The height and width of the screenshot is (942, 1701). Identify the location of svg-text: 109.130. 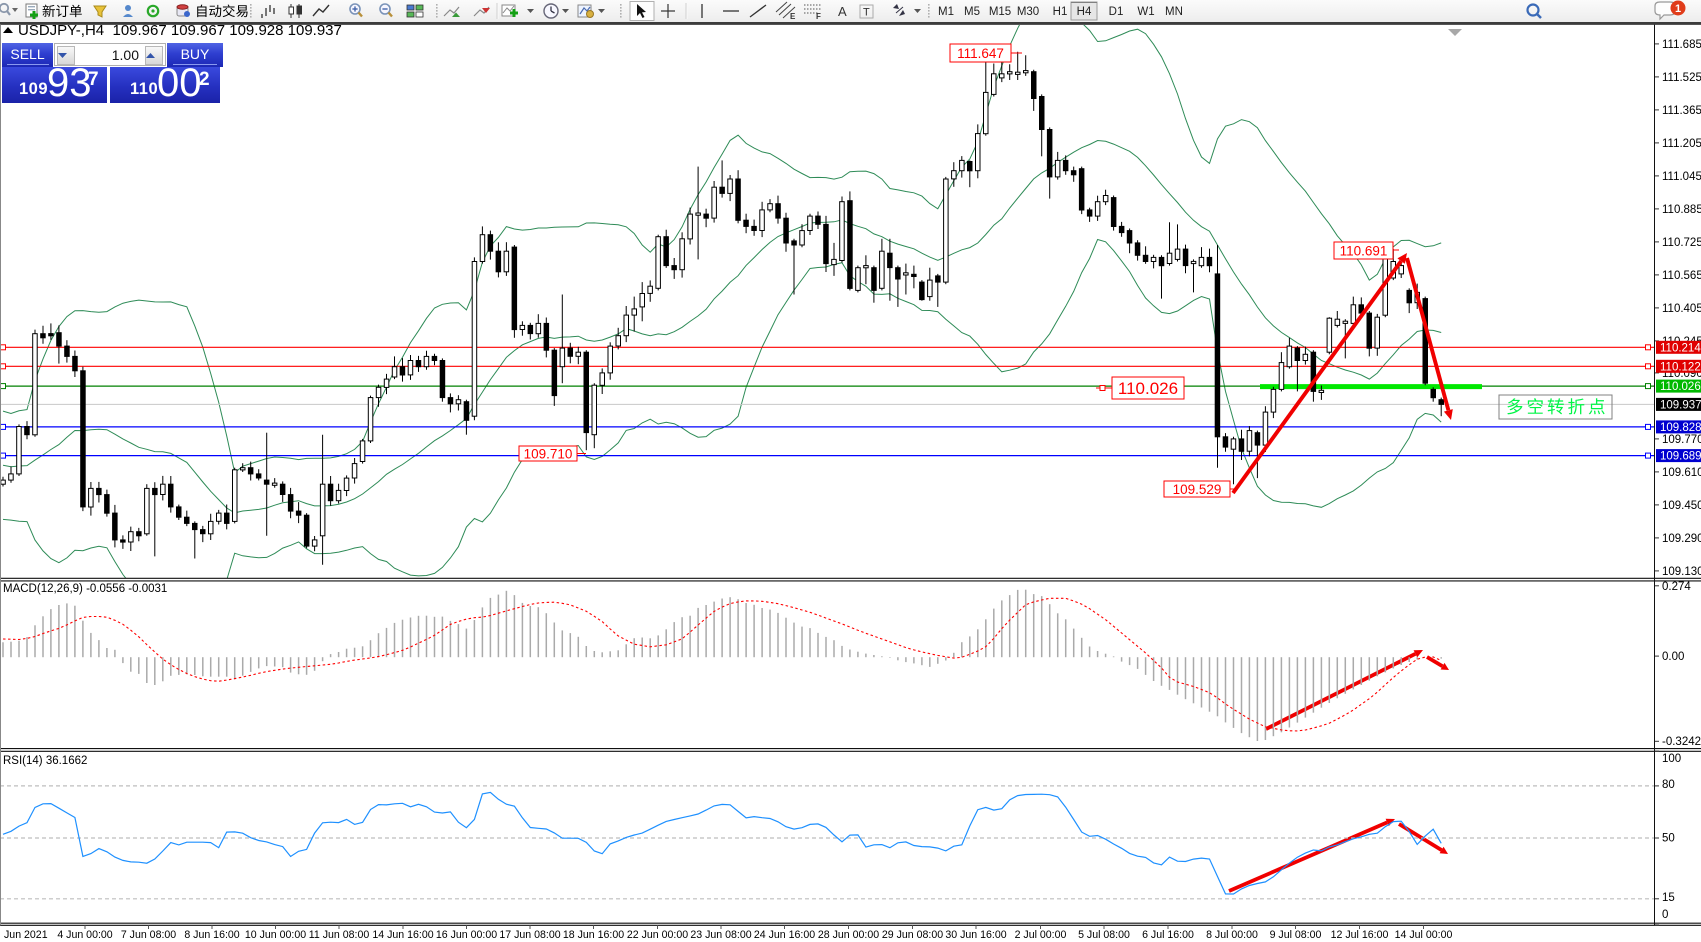
(1681, 572).